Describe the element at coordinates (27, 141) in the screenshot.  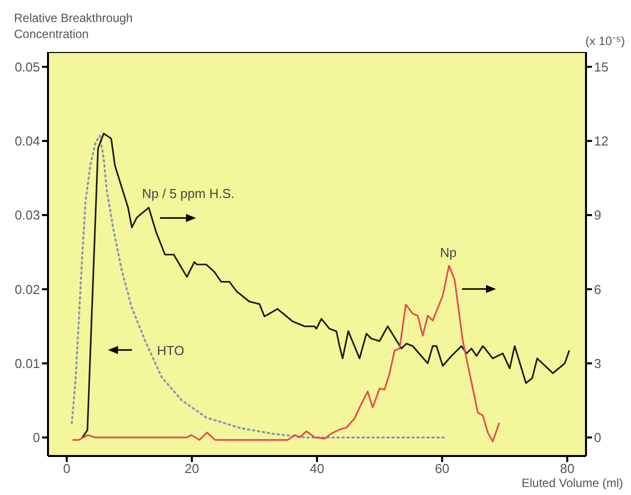
I see `y-tick-label: 0.04` at that location.